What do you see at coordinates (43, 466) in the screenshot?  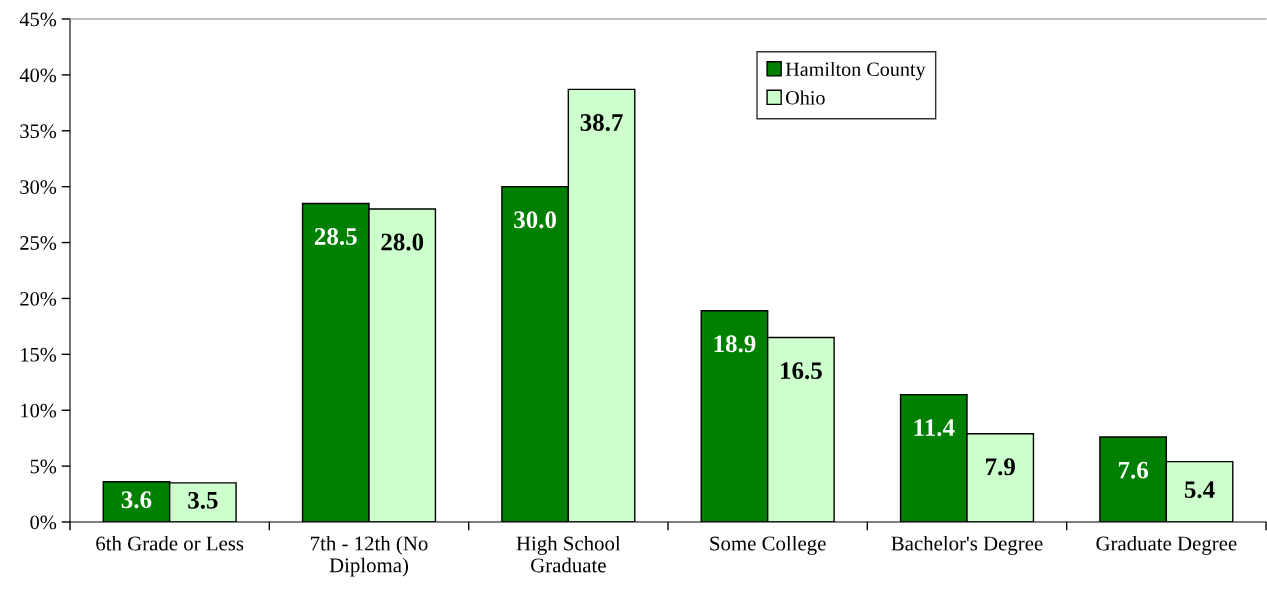 I see `y-tick-label: 5%` at bounding box center [43, 466].